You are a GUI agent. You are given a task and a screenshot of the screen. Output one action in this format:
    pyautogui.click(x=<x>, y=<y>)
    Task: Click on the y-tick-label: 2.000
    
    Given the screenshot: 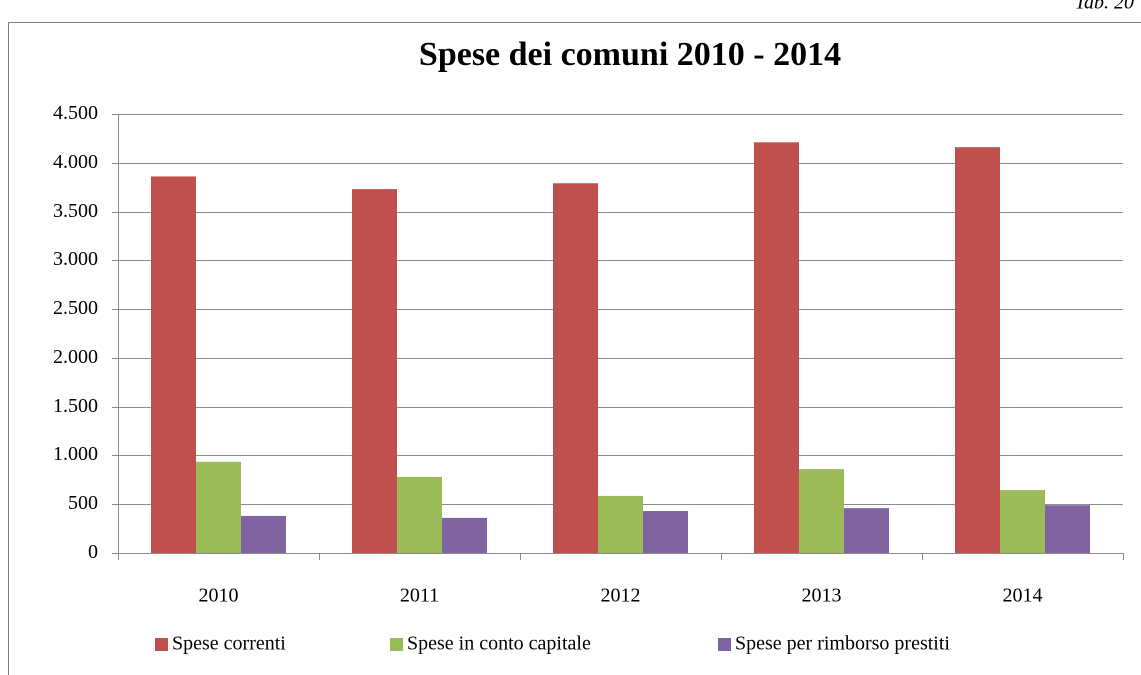 What is the action you would take?
    pyautogui.click(x=75, y=357)
    